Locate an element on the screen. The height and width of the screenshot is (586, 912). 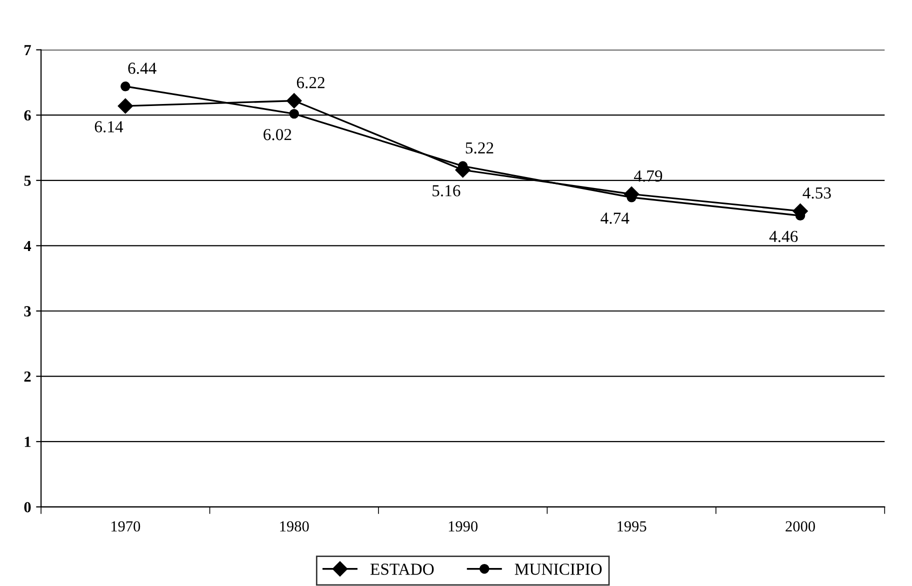
legend-label: MUNICIPIO is located at coordinates (558, 569).